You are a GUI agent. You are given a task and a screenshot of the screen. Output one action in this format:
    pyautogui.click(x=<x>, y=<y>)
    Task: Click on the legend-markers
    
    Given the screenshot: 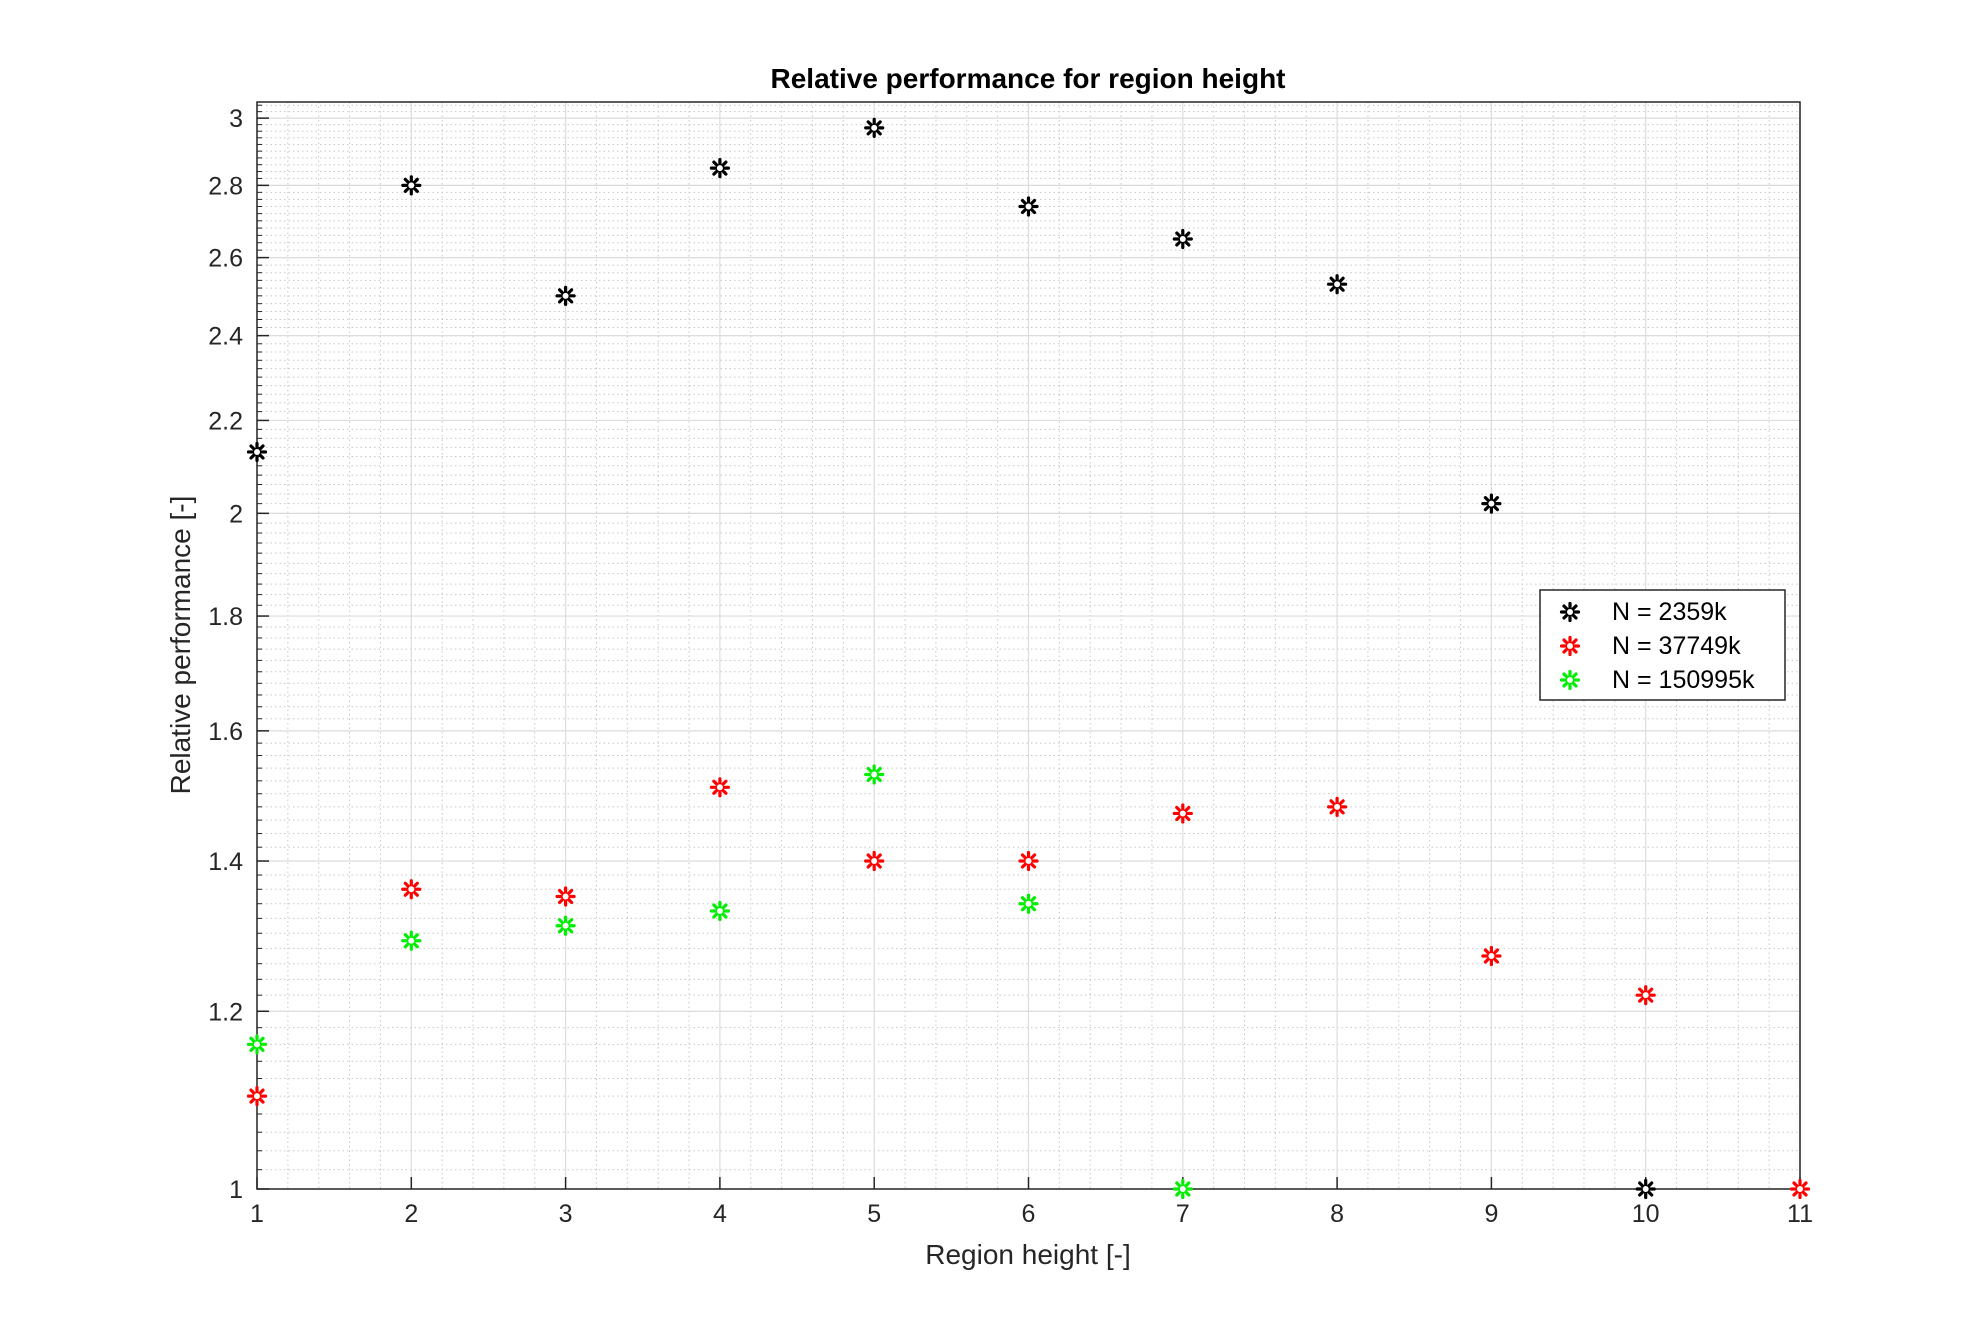 What is the action you would take?
    pyautogui.click(x=1570, y=646)
    